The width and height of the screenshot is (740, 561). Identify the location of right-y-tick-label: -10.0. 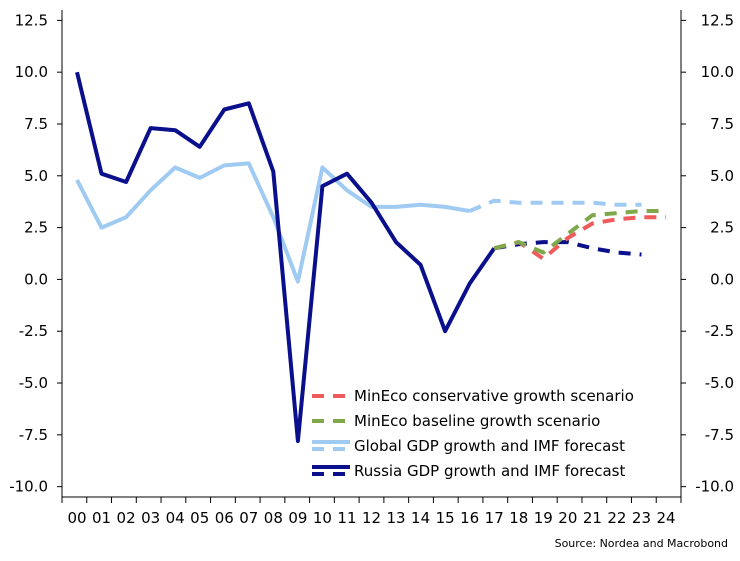
(714, 487).